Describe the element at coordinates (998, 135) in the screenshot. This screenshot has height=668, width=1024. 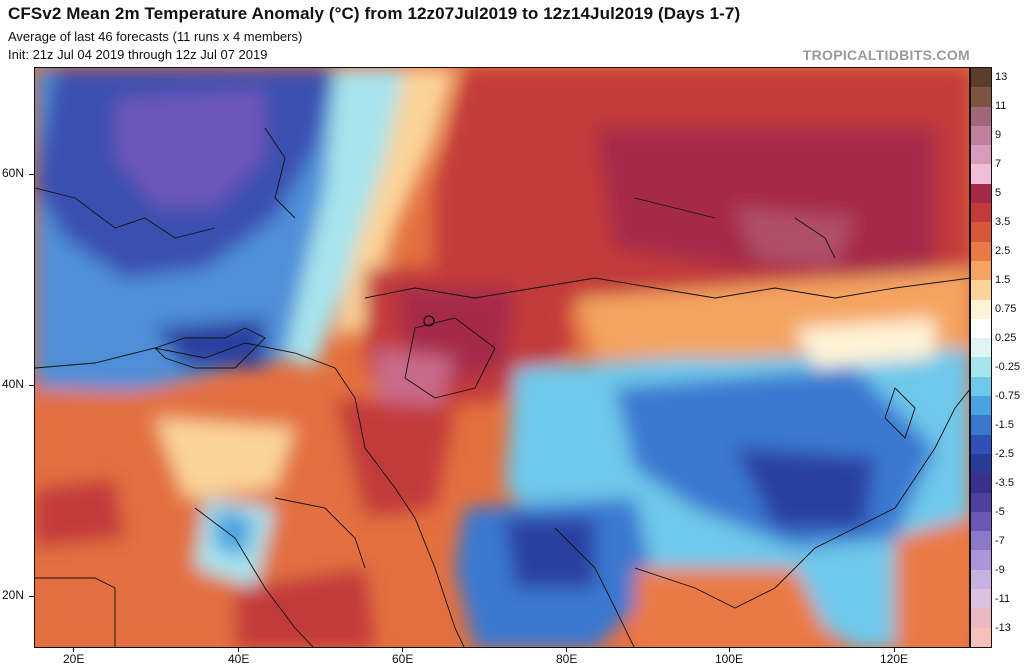
I see `colorbar-label: 9` at that location.